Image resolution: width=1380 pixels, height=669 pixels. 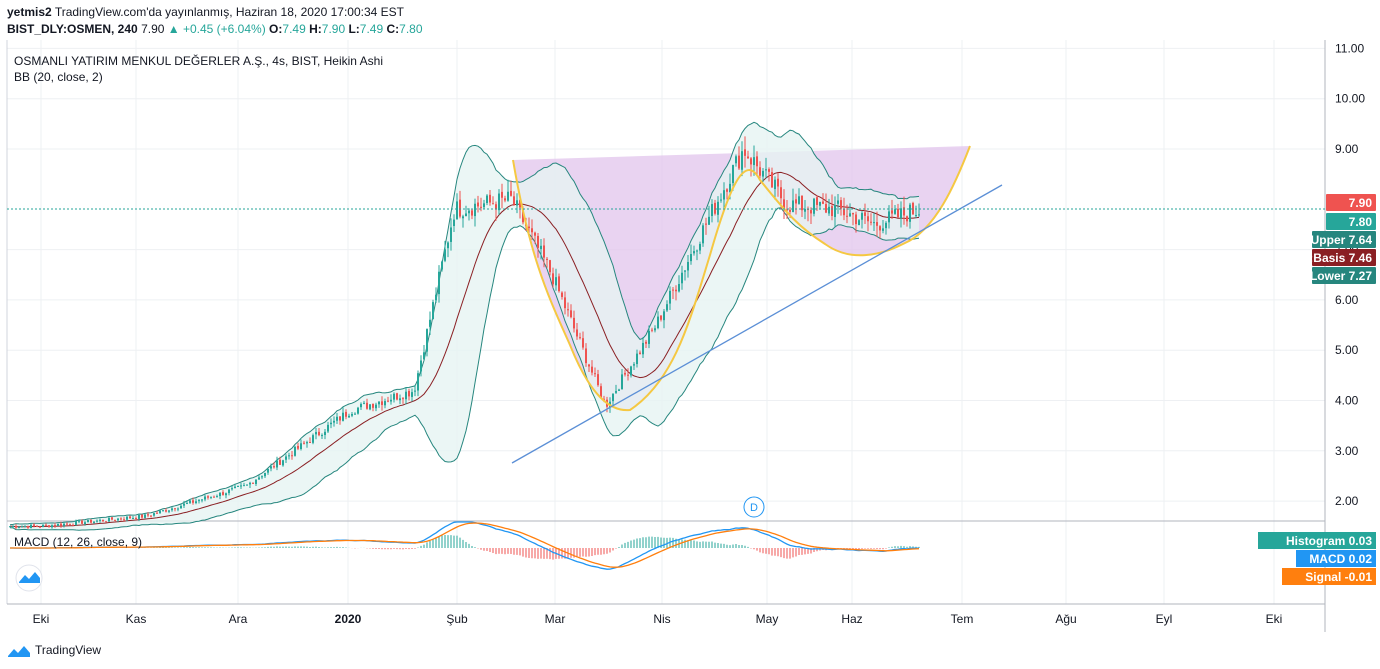 I want to click on time-tick-label: Haz, so click(x=851, y=619).